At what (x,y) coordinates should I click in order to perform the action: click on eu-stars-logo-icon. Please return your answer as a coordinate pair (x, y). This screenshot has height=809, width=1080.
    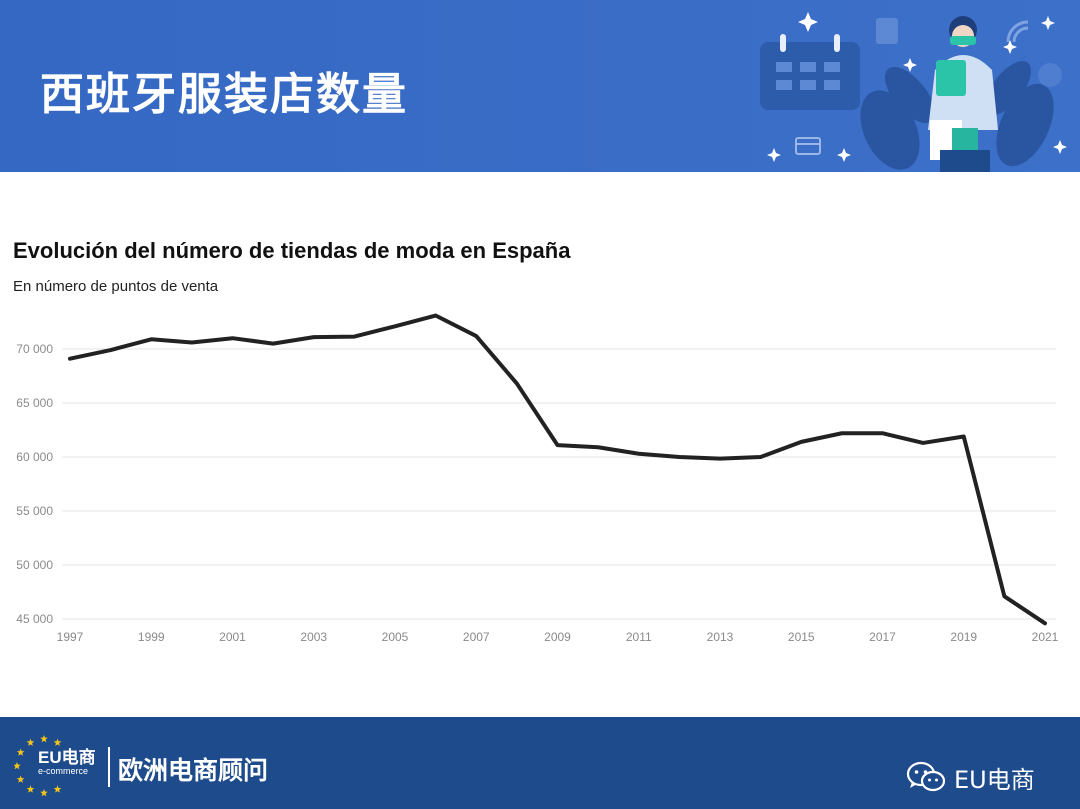
    Looking at the image, I should click on (38, 766).